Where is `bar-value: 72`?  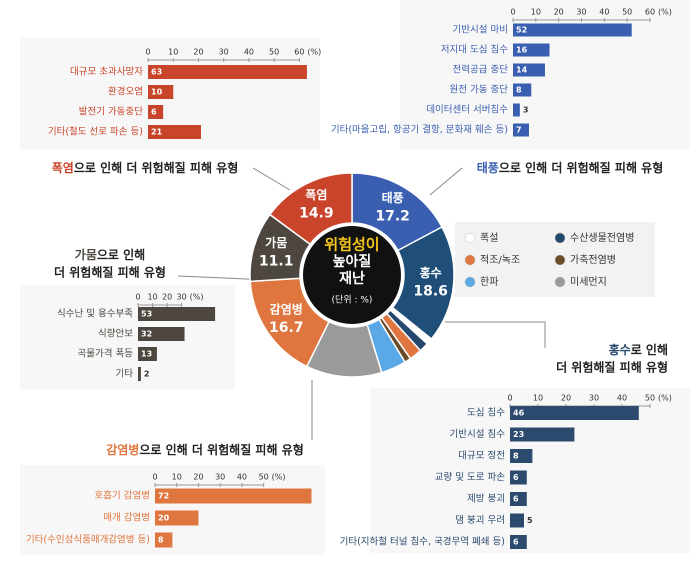
bar-value: 72 is located at coordinates (163, 496).